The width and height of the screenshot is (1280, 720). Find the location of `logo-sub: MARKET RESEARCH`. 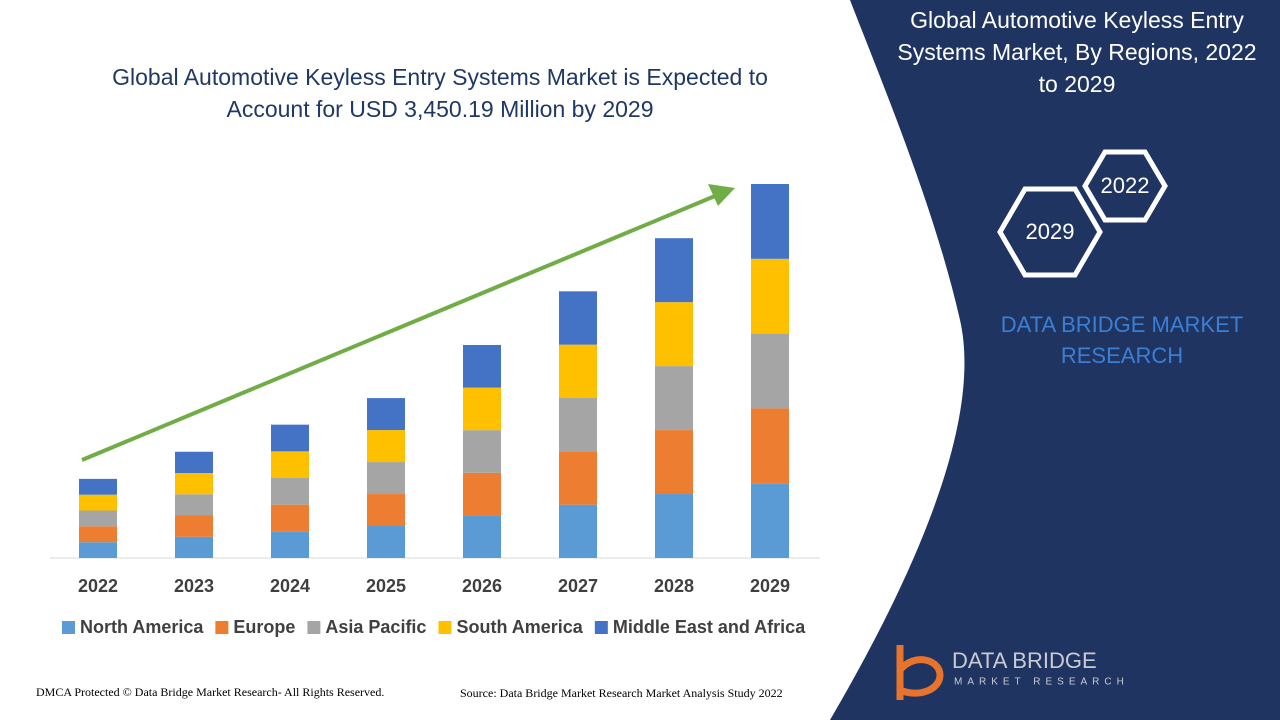

logo-sub: MARKET RESEARCH is located at coordinates (1041, 682).